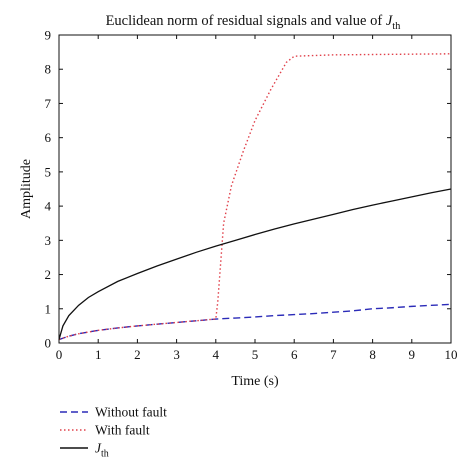  What do you see at coordinates (48, 240) in the screenshot?
I see `y-tick-label: 3` at bounding box center [48, 240].